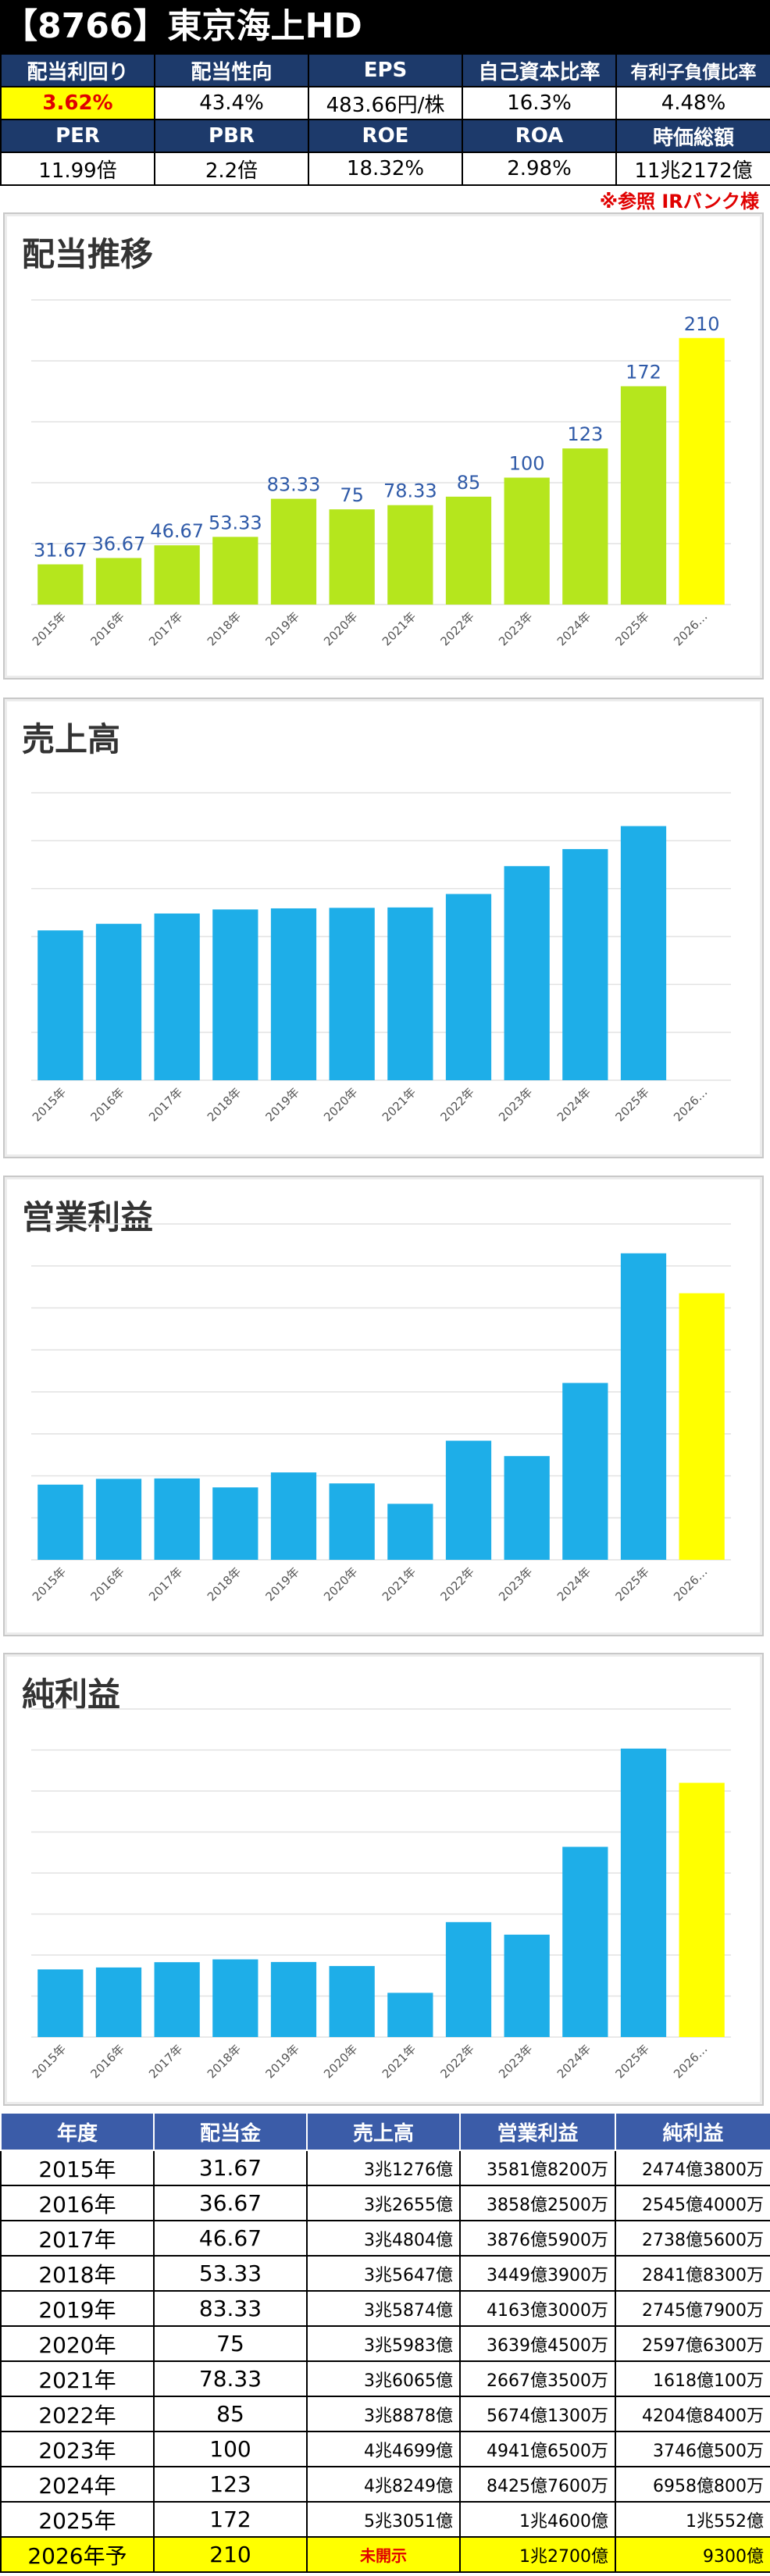  I want to click on cell-operating-profit: 1兆4600億, so click(537, 2519).